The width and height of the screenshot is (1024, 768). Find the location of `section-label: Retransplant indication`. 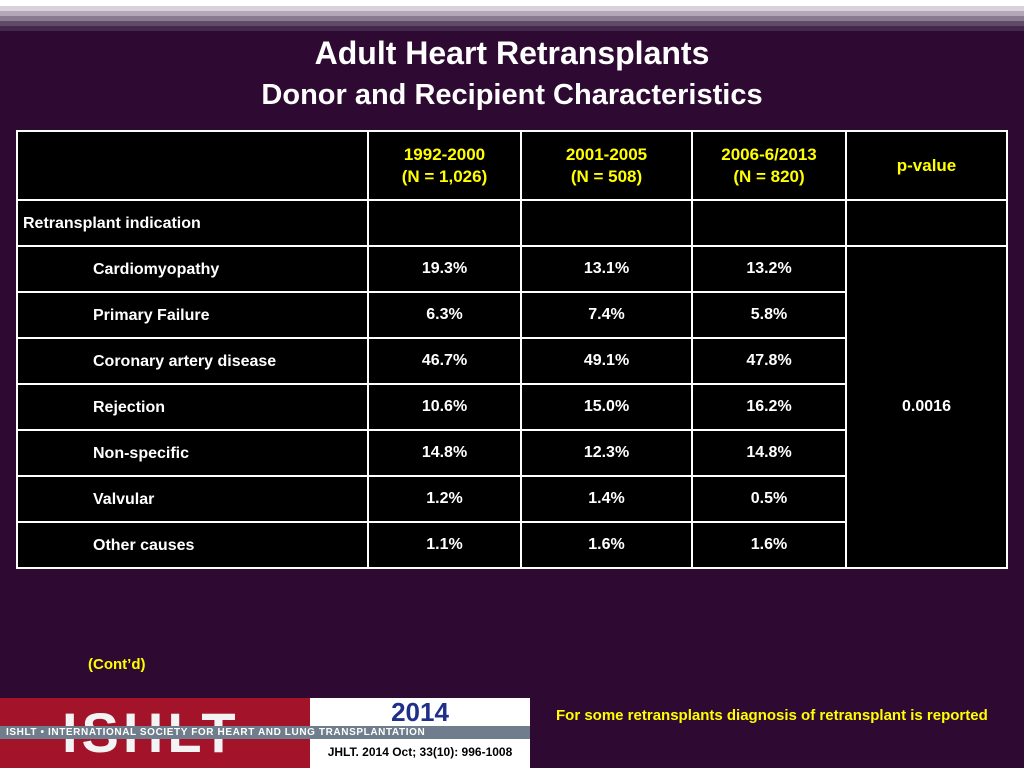

section-label: Retransplant indication is located at coordinates (192, 223).